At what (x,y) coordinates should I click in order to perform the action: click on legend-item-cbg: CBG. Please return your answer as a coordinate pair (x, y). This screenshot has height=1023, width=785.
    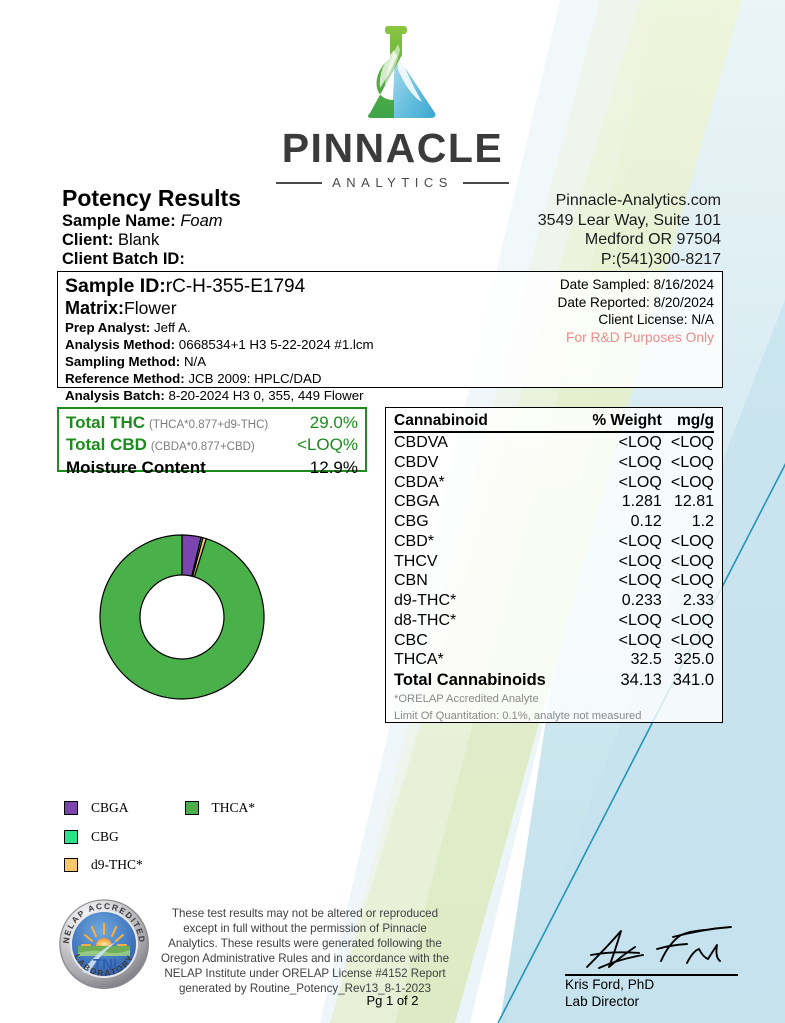
    Looking at the image, I should click on (91, 837).